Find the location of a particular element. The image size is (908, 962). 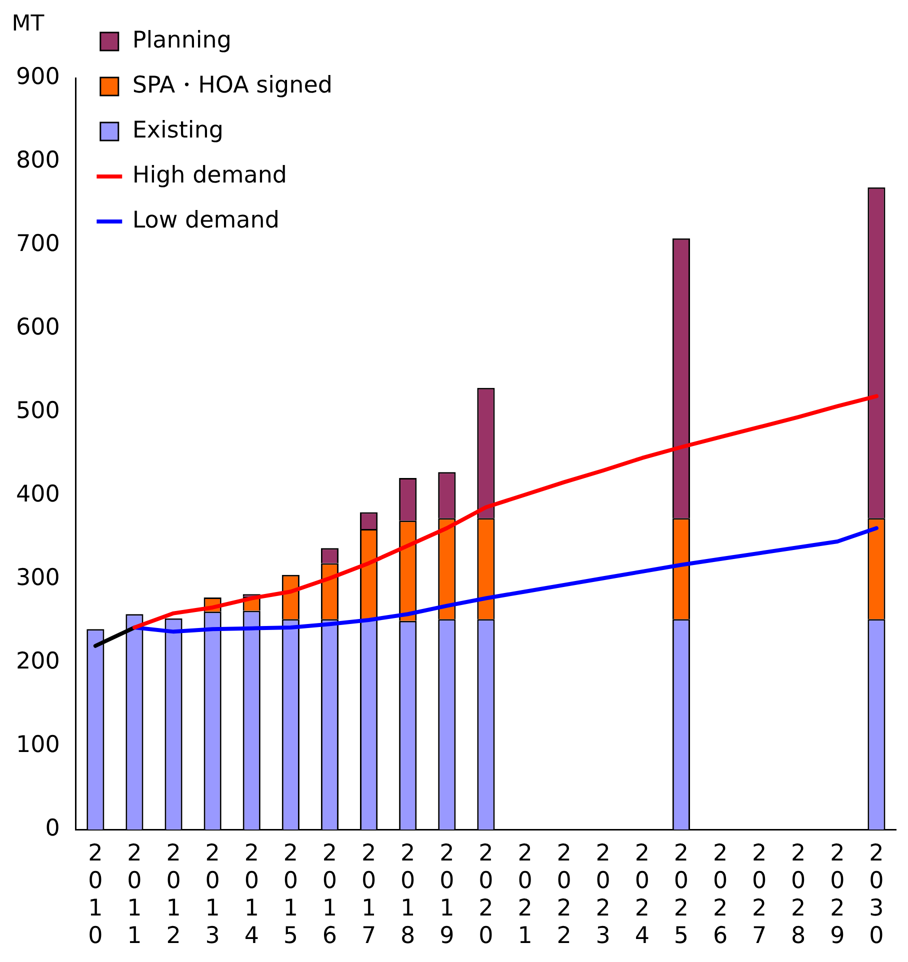

x-tick-label: 2012 is located at coordinates (173, 895).